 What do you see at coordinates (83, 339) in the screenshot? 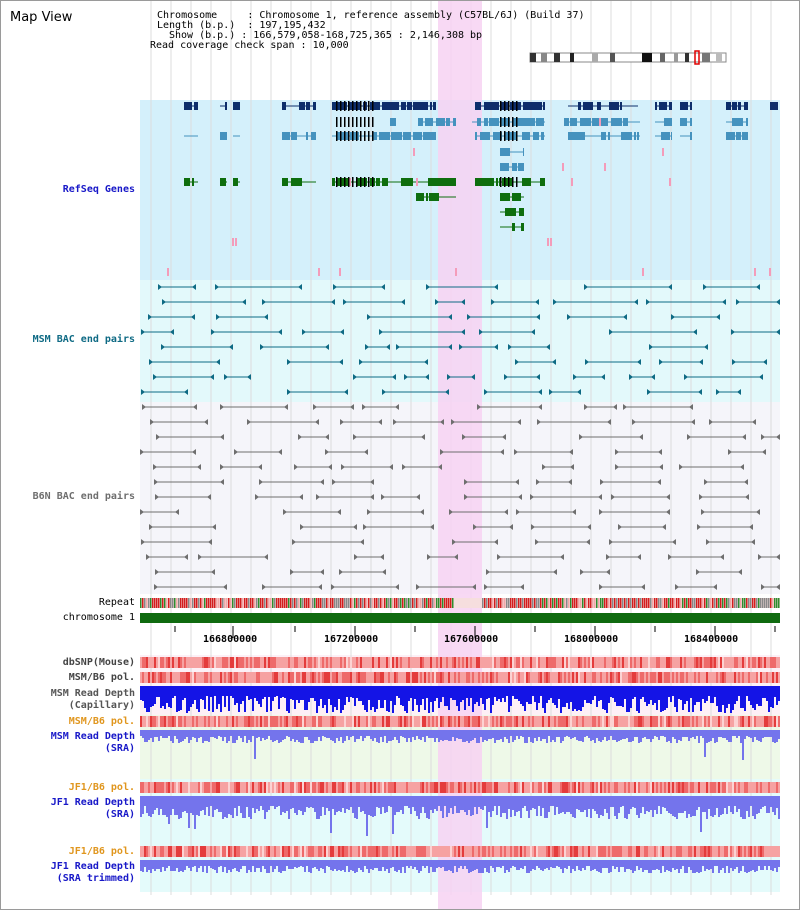
I see `msm-bac-track-label: MSM BAC end pairs` at bounding box center [83, 339].